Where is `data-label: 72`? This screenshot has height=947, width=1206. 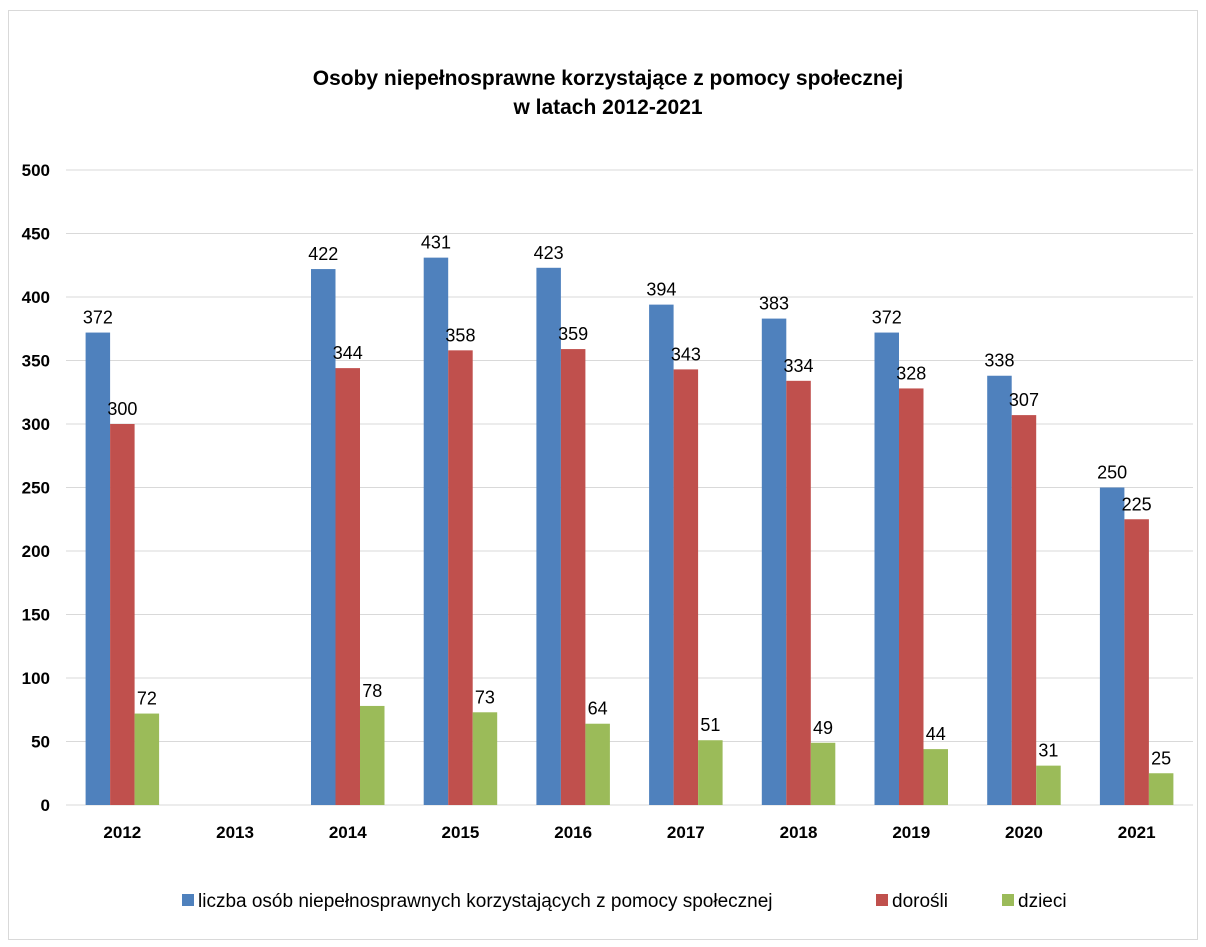 data-label: 72 is located at coordinates (147, 699).